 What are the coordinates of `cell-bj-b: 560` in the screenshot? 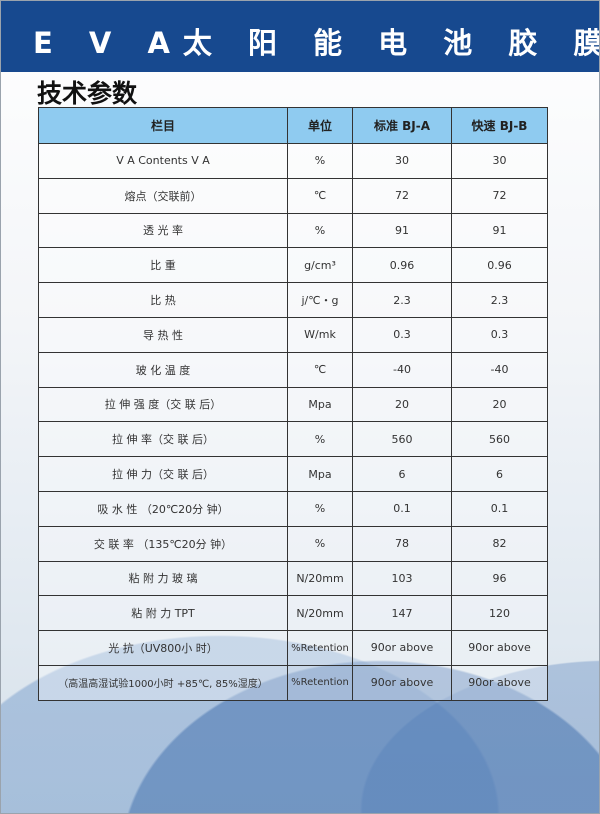 It's located at (499, 439).